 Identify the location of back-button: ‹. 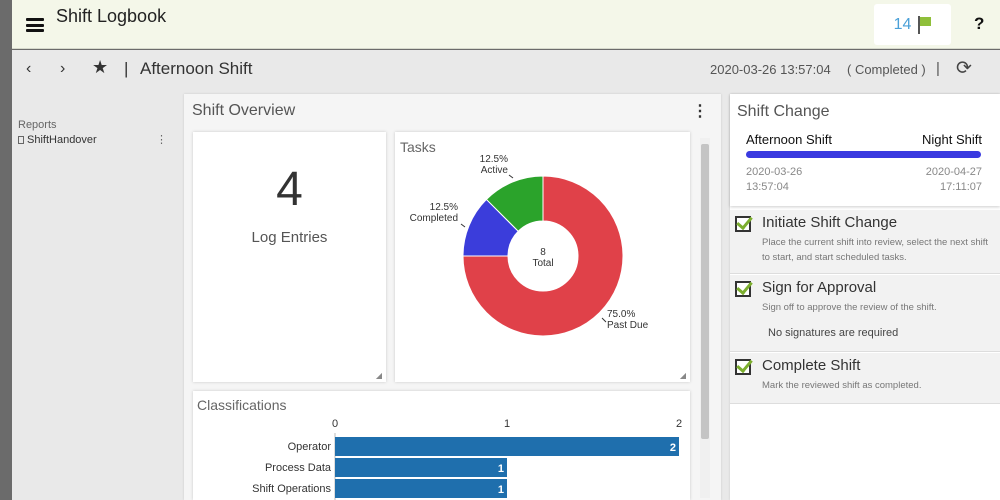
(29, 68).